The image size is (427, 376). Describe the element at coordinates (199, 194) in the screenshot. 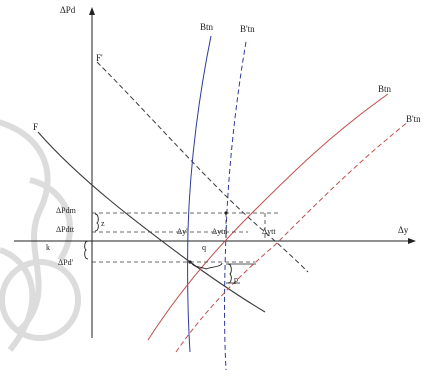

I see `curve-btn-vertical` at that location.